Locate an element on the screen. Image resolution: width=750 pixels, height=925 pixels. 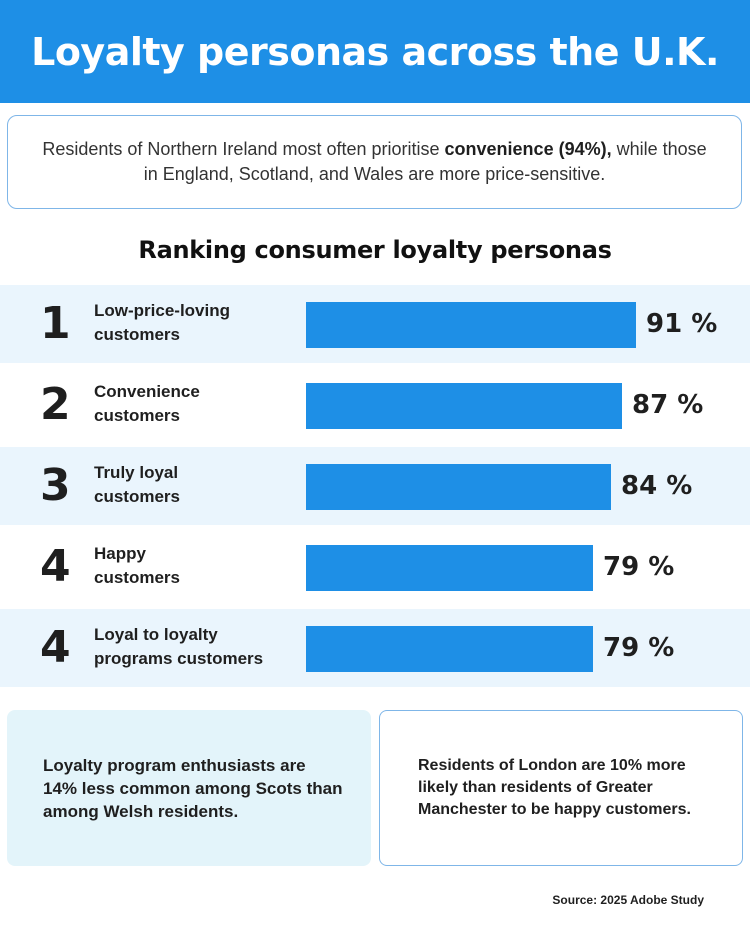
data-label: 91 % is located at coordinates (682, 324).